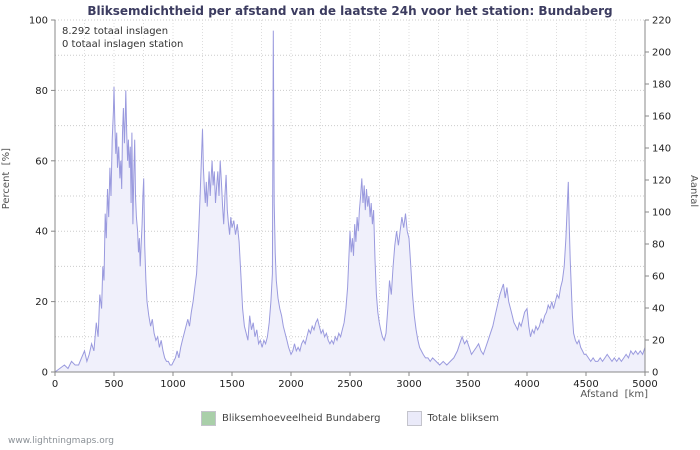 The width and height of the screenshot is (700, 450). Describe the element at coordinates (614, 394) in the screenshot. I see `x-axis-label: Afstand [km]` at that location.